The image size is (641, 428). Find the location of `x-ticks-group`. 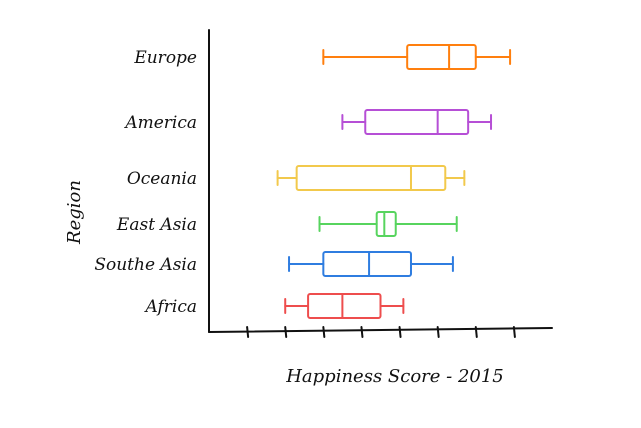

x-ticks-group is located at coordinates (381, 332).